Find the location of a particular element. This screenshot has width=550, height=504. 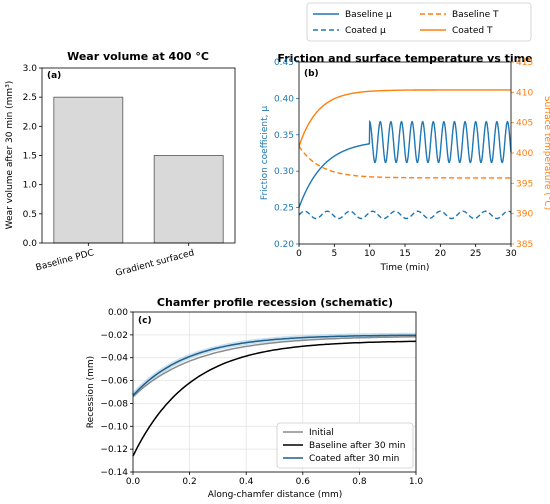

y-tick-label: 2.5 is located at coordinates (30, 98).